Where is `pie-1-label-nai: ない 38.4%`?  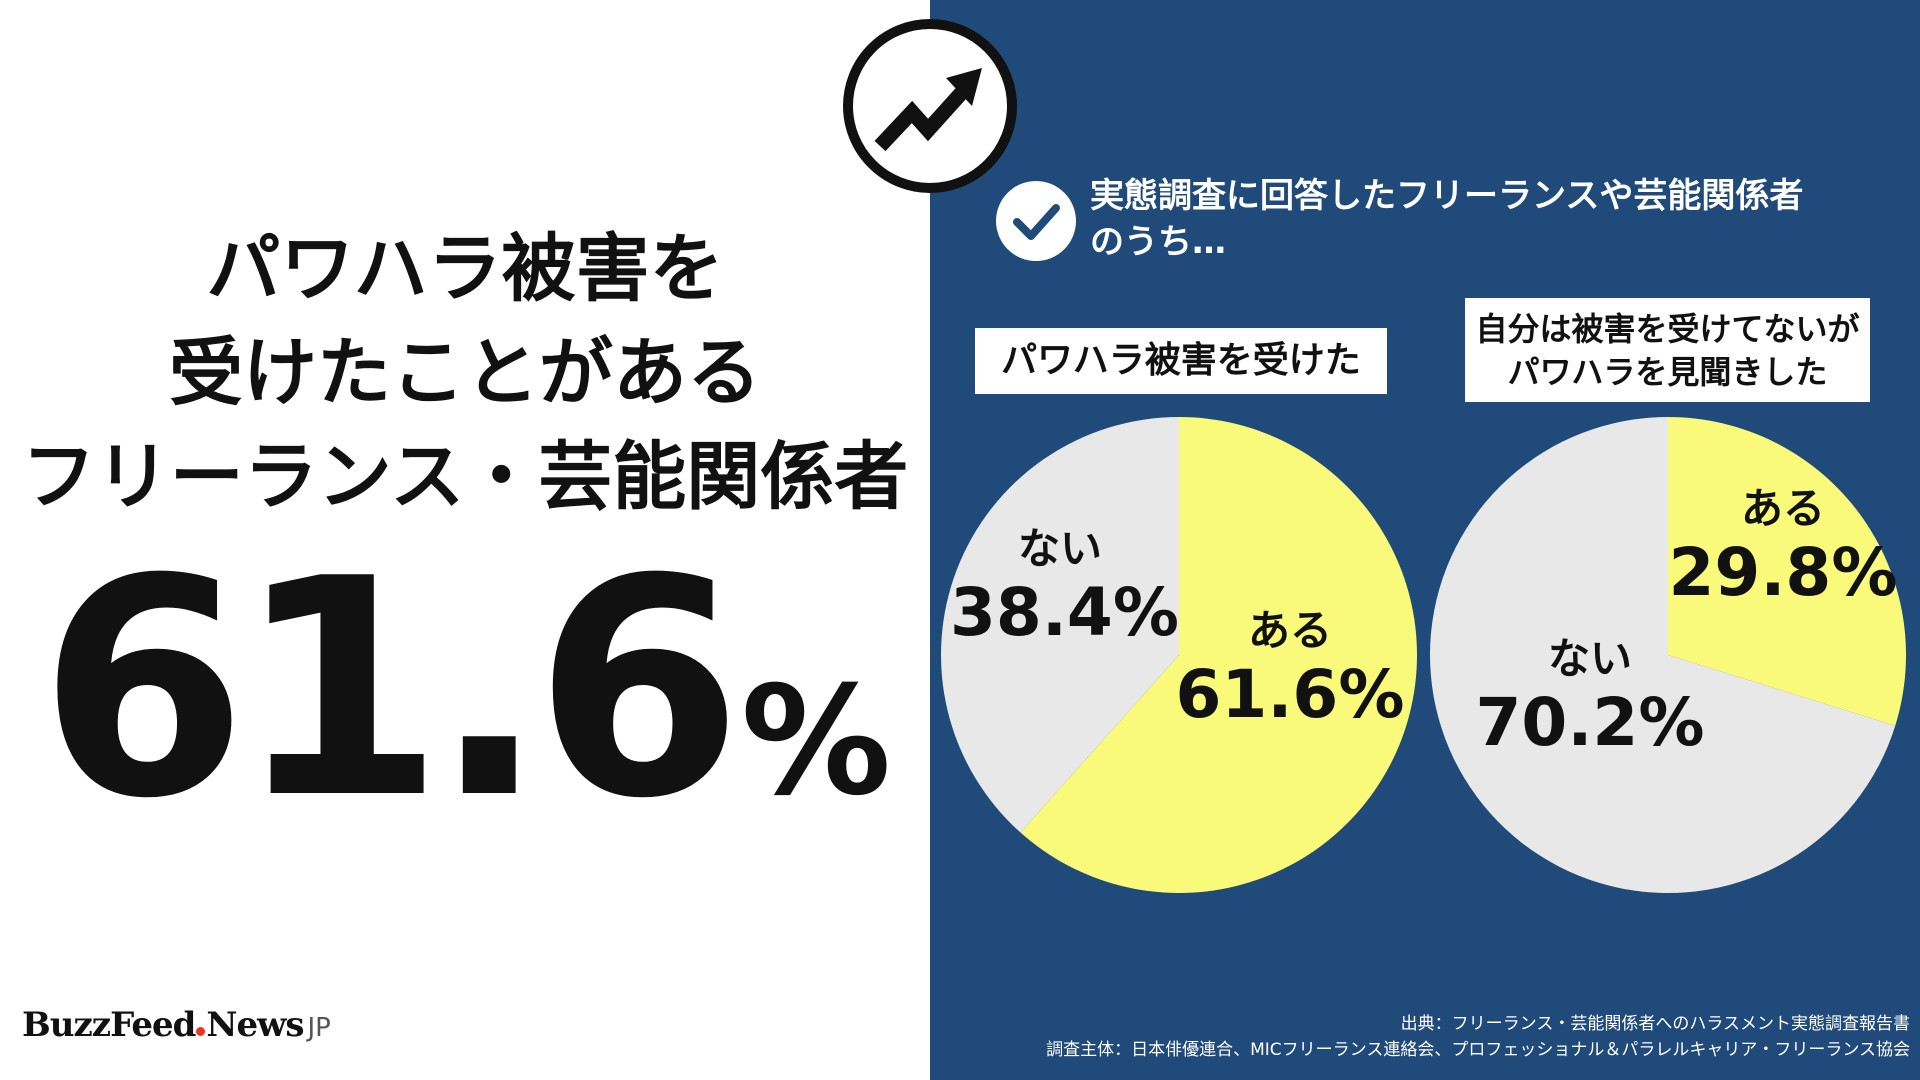 pie-1-label-nai: ない 38.4% is located at coordinates (1064, 587).